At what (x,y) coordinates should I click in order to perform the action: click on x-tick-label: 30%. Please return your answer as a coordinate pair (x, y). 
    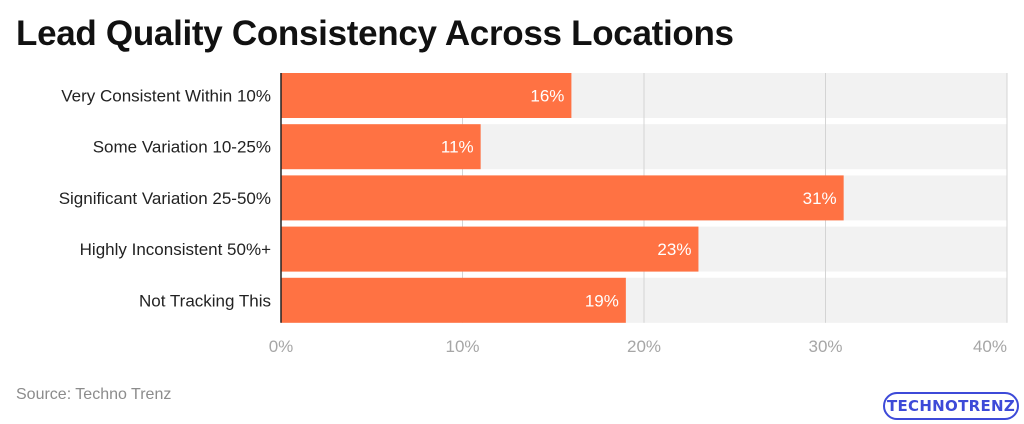
    Looking at the image, I should click on (825, 346).